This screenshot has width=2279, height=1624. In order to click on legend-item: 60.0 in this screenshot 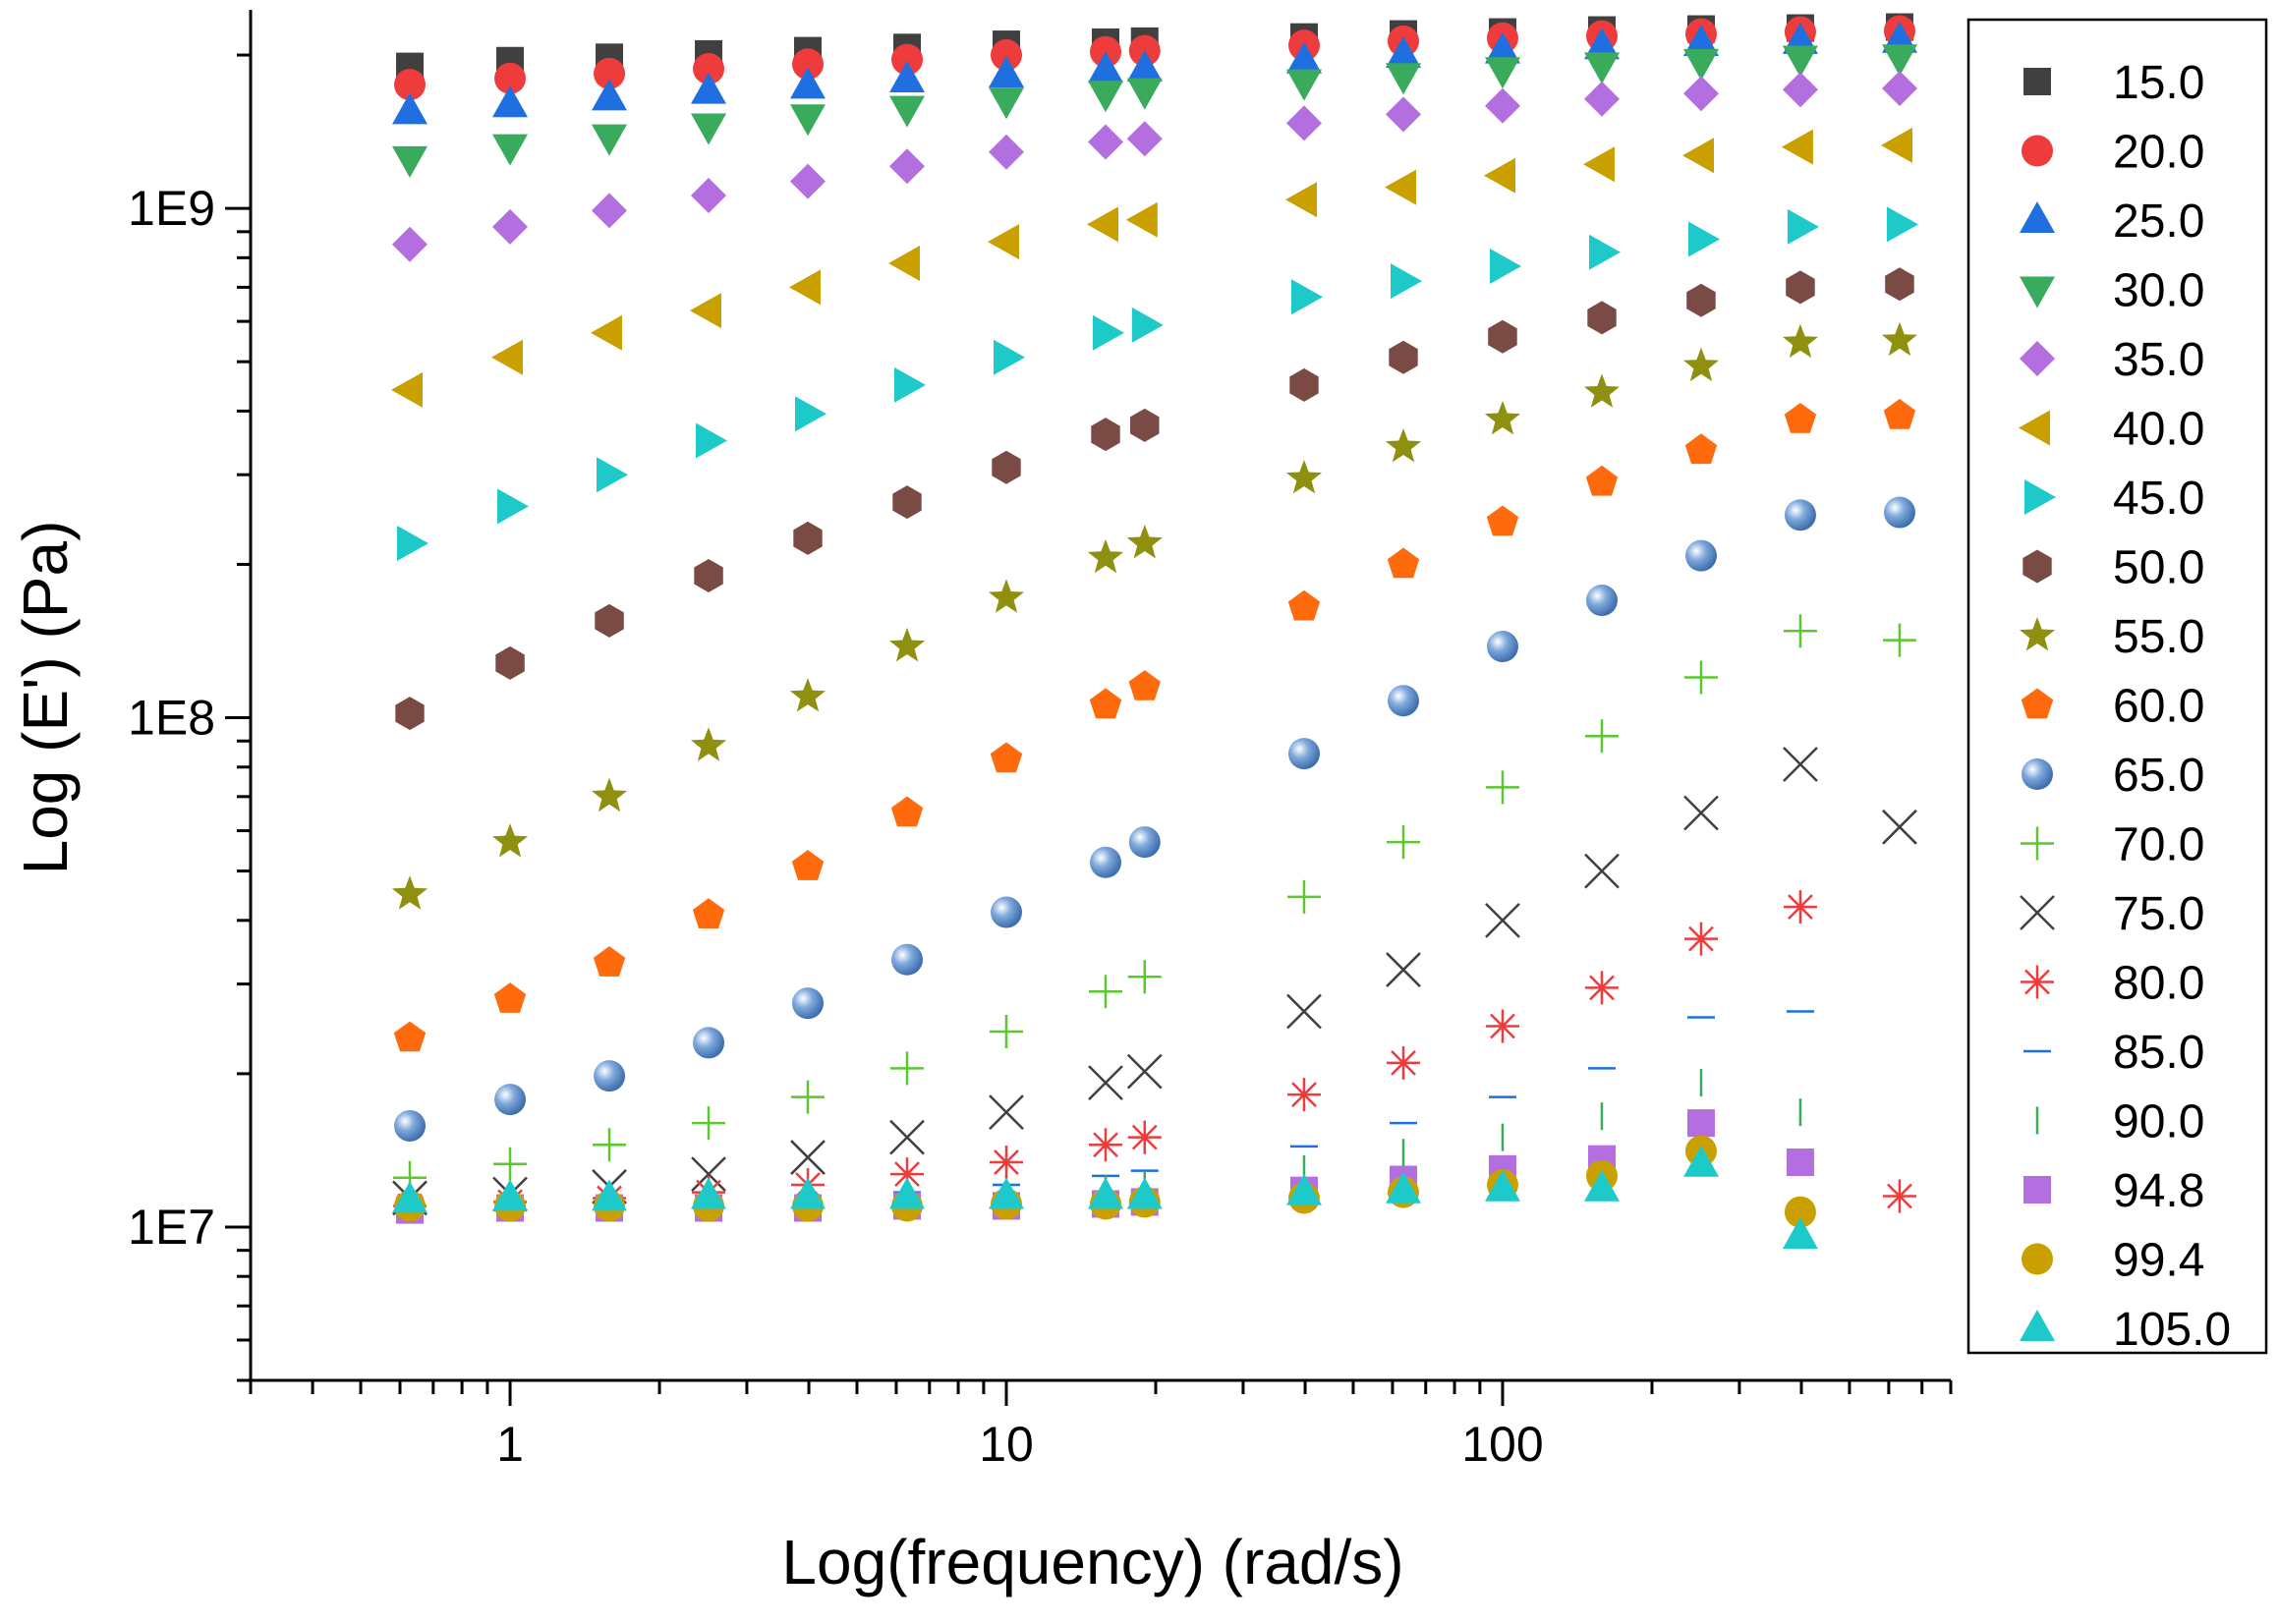, I will do `click(2112, 707)`.